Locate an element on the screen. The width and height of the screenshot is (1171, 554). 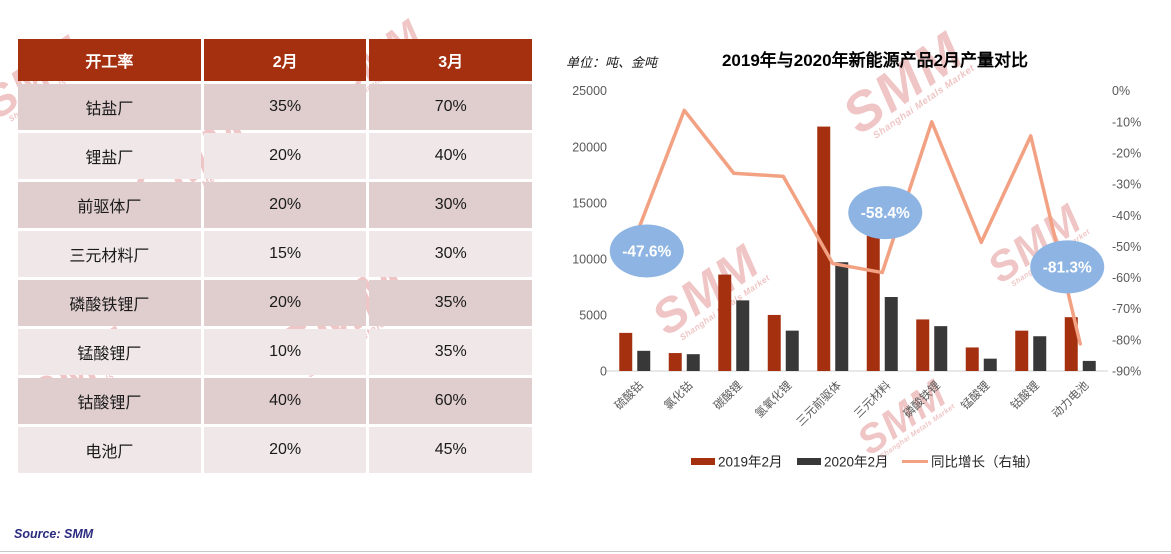
legend-label: 同比增长（右轴） is located at coordinates (985, 462).